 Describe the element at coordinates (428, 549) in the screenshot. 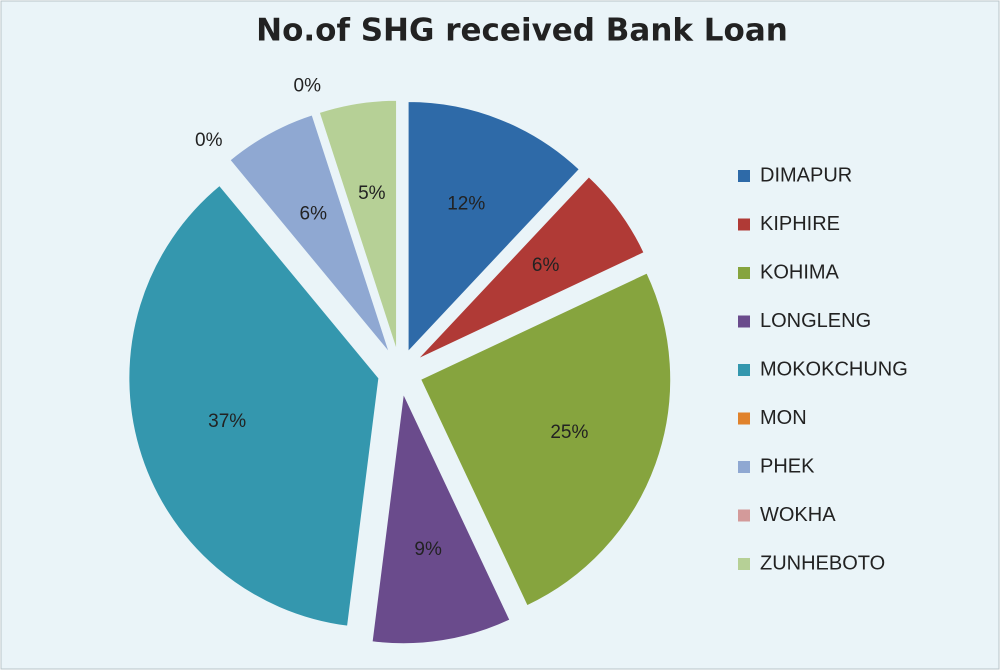

I see `data-label: 9%` at that location.